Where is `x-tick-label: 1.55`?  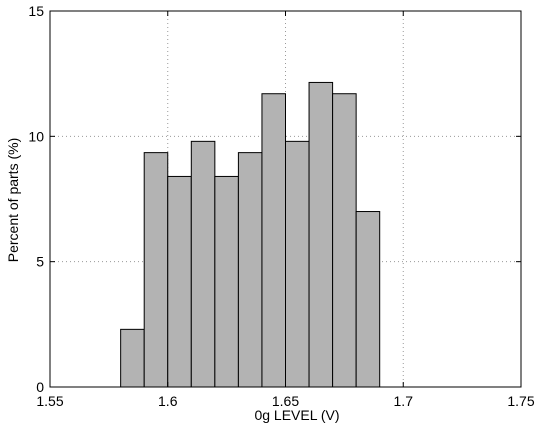 x-tick-label: 1.55 is located at coordinates (49, 401).